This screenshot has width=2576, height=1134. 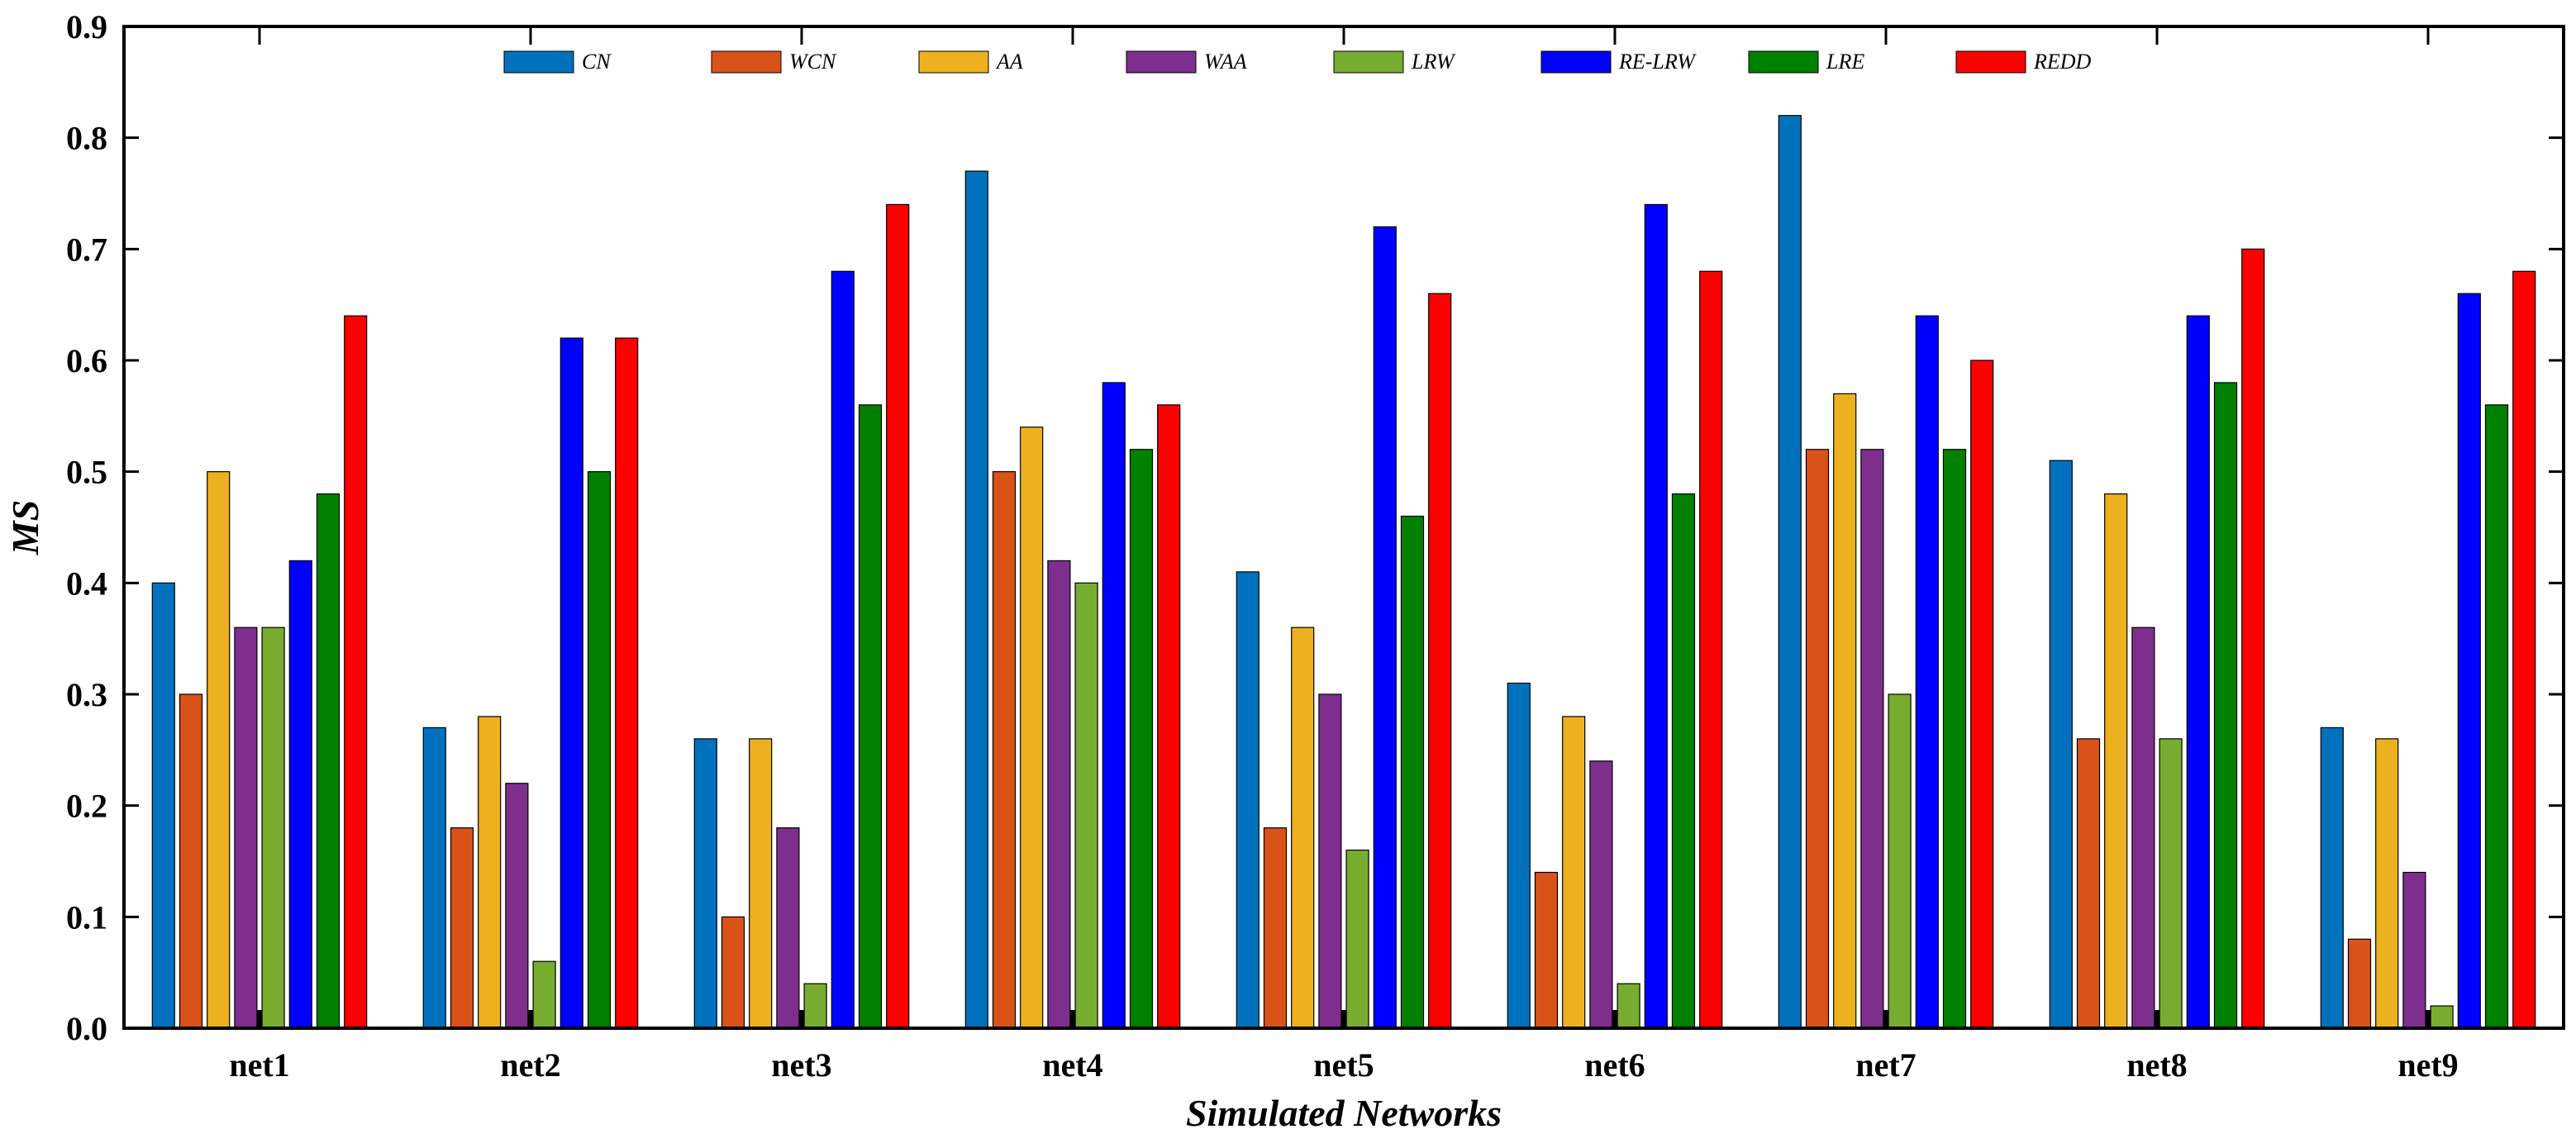 What do you see at coordinates (2427, 1065) in the screenshot?
I see `x-tick-label: net9` at bounding box center [2427, 1065].